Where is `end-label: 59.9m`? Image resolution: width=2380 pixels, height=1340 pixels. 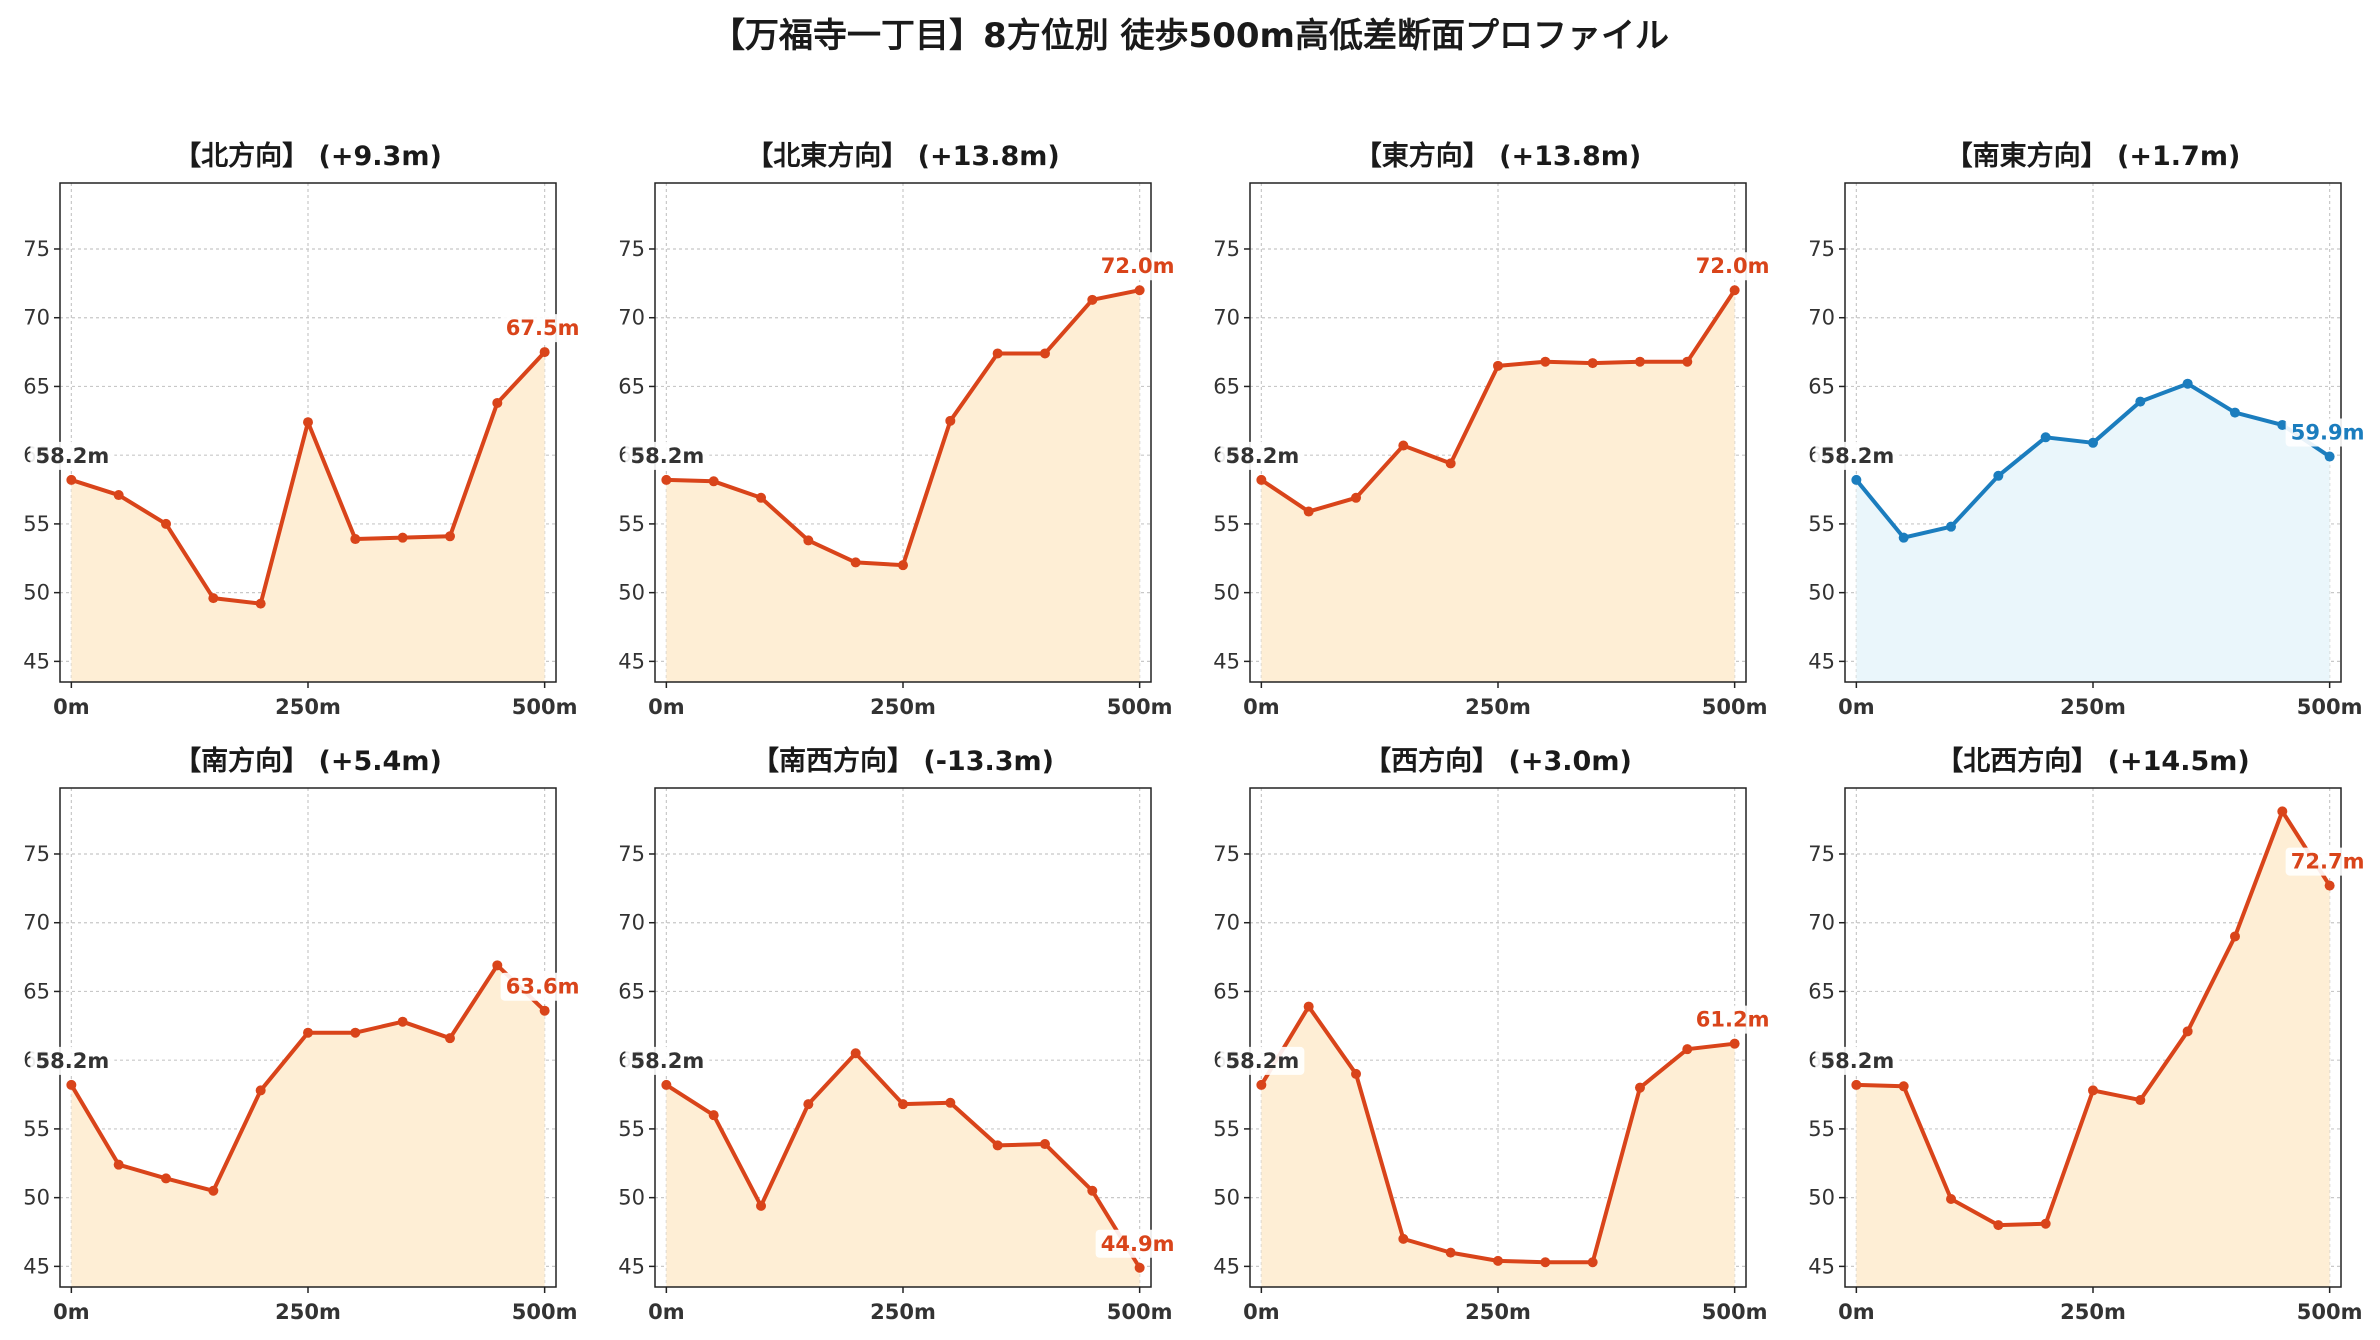
end-label: 59.9m is located at coordinates (2328, 433).